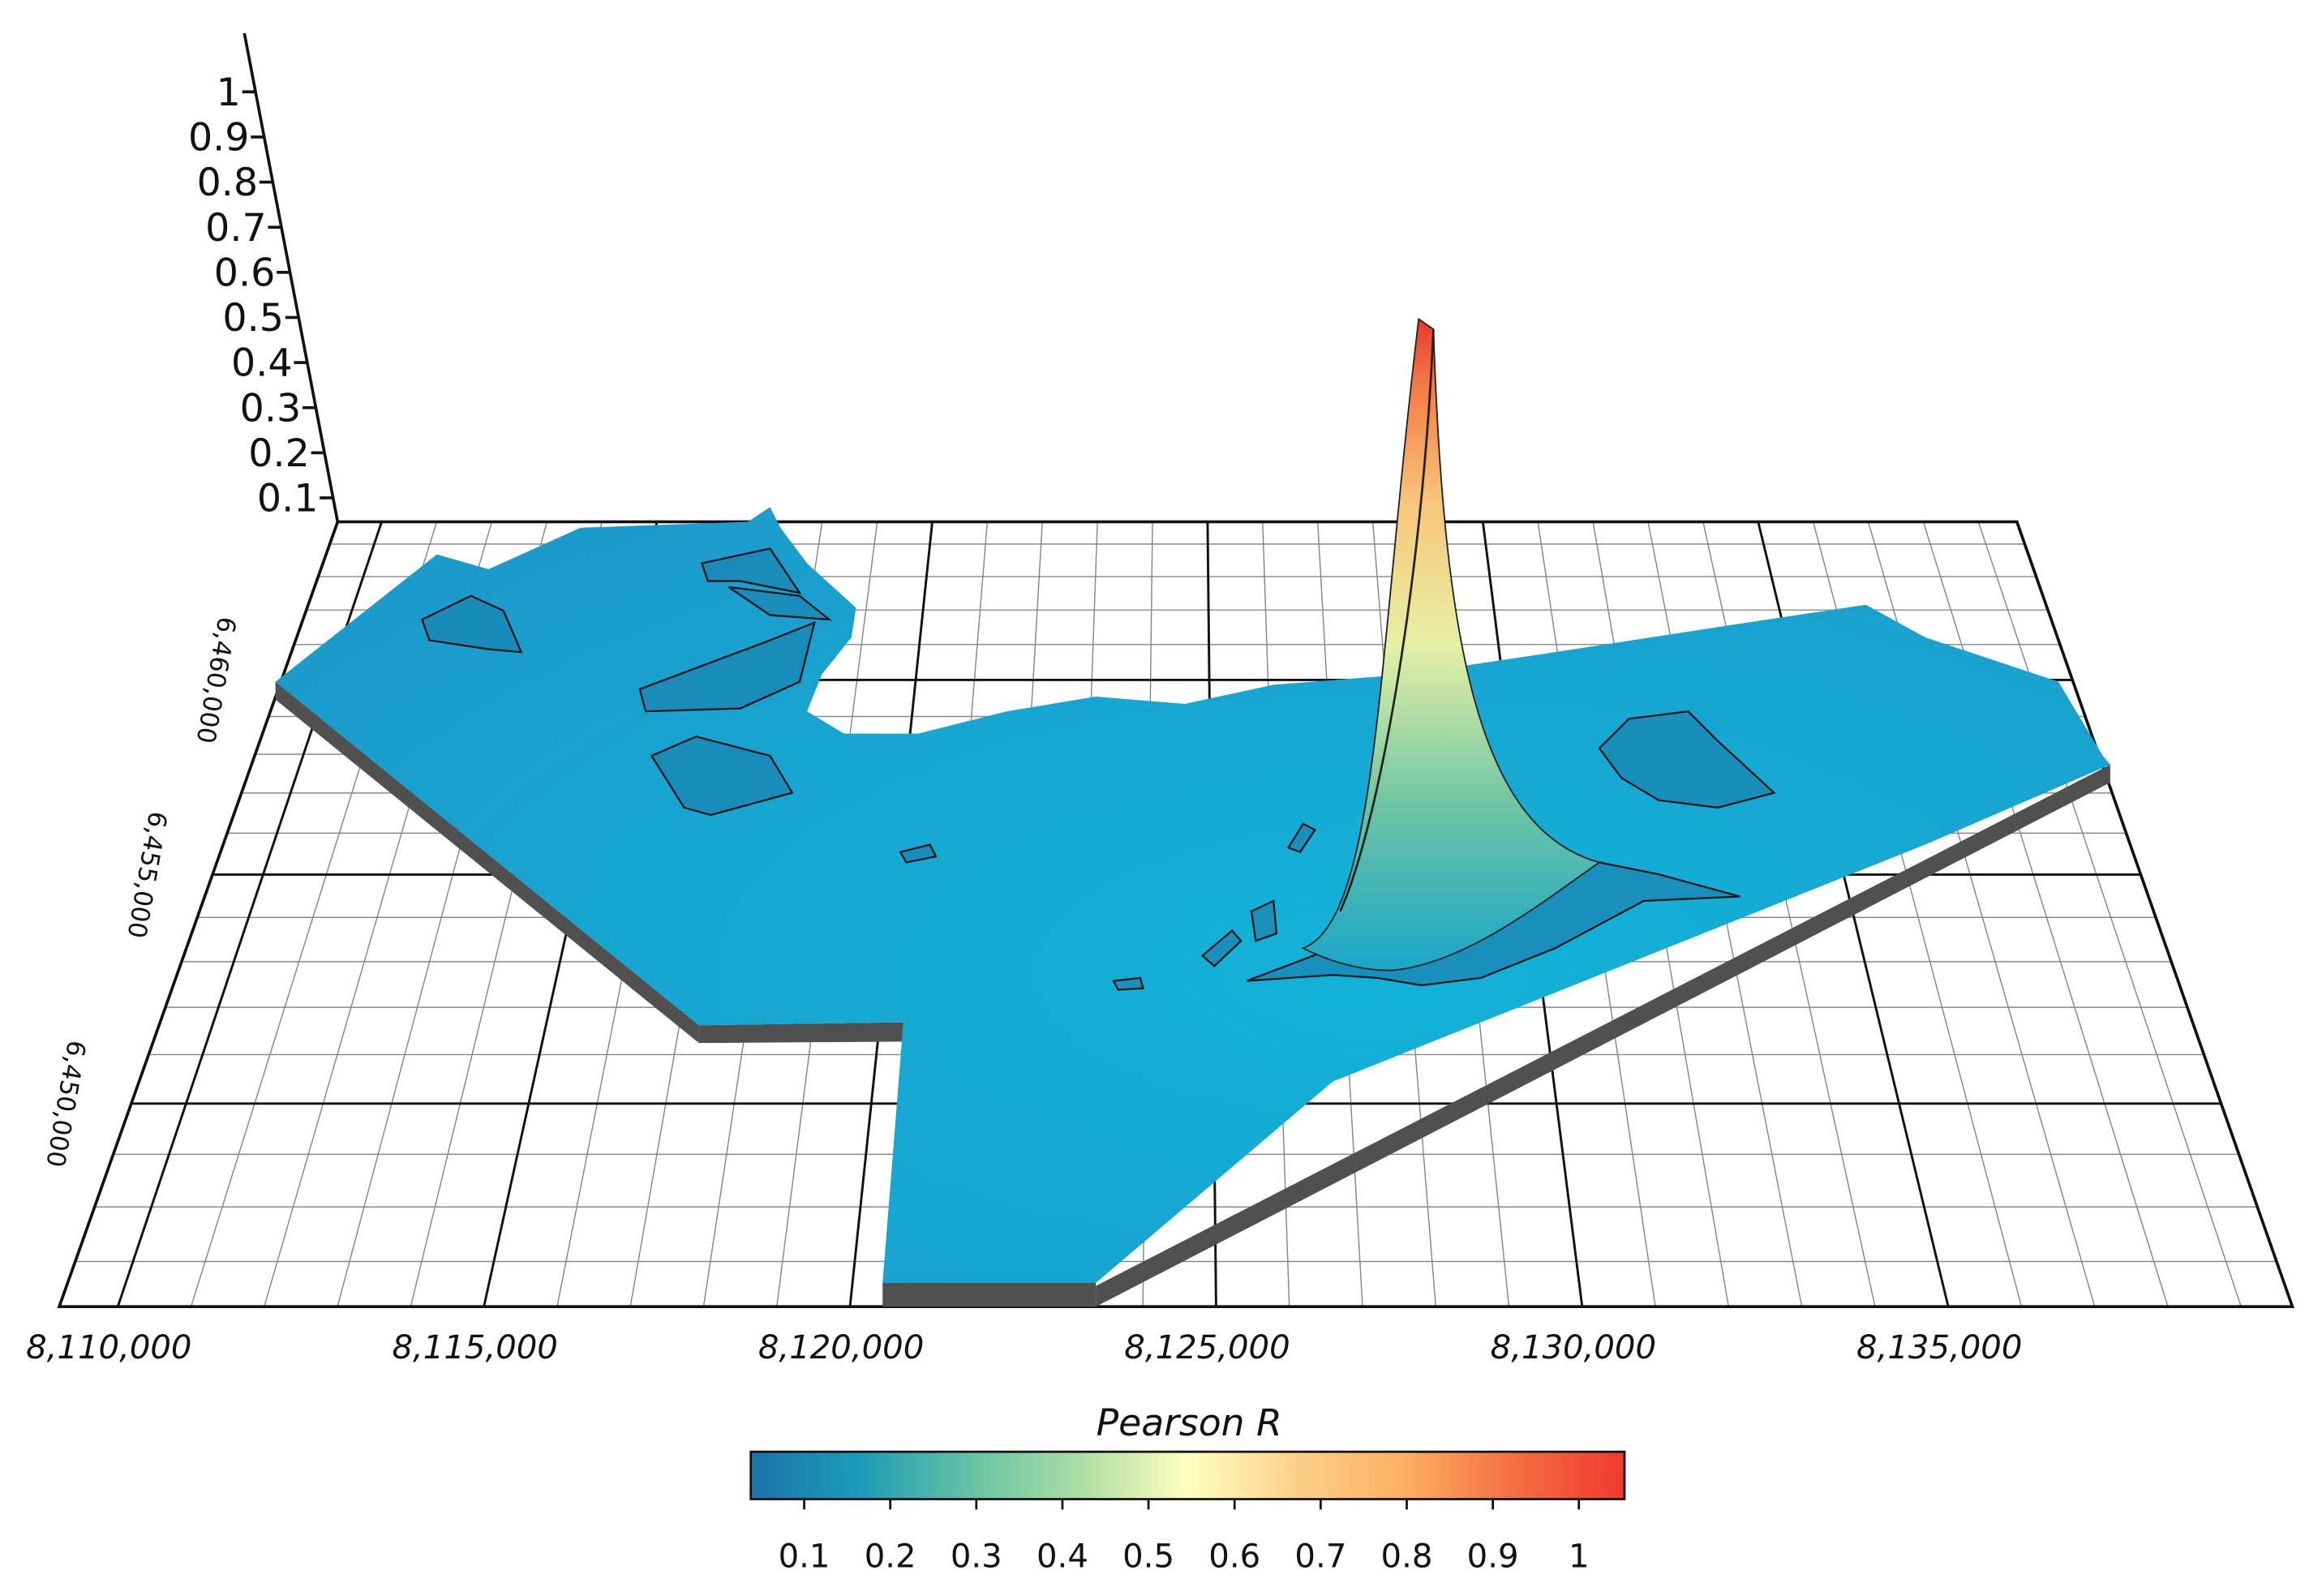 This screenshot has height=1596, width=2322. Describe the element at coordinates (65, 1103) in the screenshot. I see `y-tick-label: 6,450,000` at that location.